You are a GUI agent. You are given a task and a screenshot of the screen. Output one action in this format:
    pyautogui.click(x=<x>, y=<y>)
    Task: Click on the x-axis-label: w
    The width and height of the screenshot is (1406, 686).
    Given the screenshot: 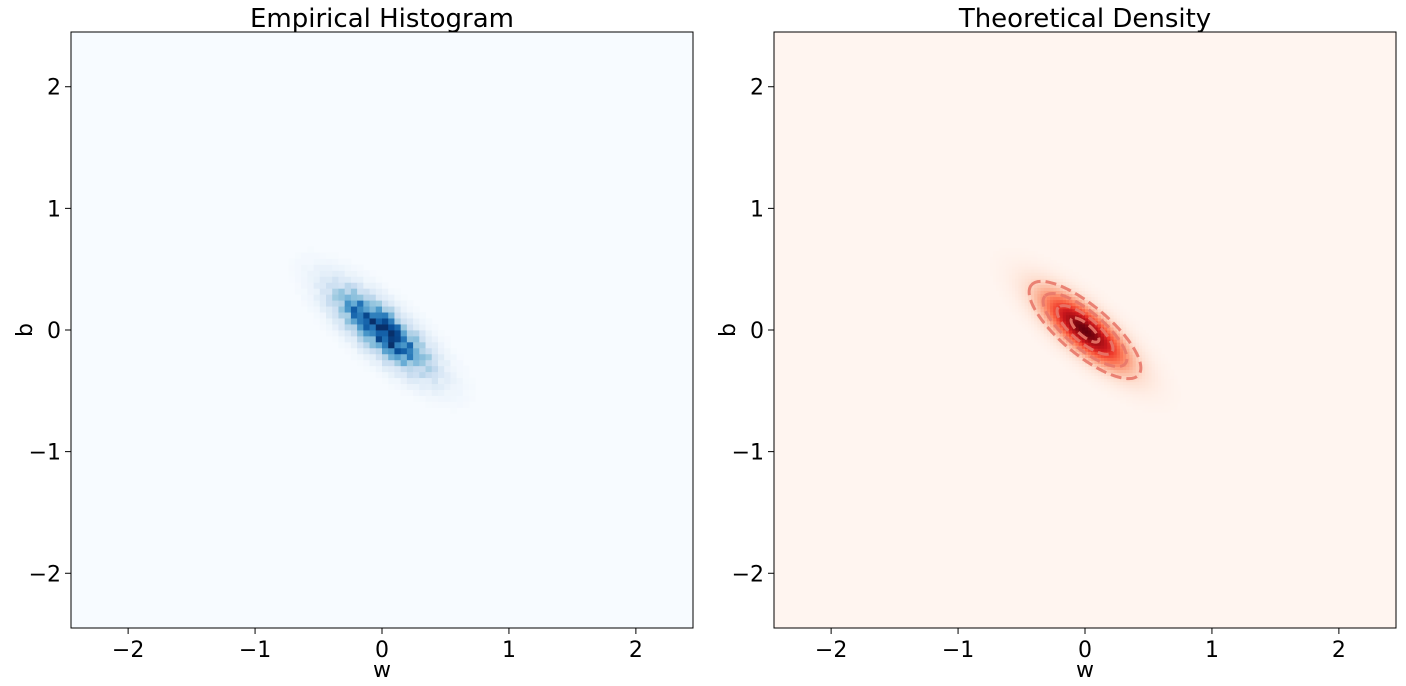 What is the action you would take?
    pyautogui.click(x=1085, y=670)
    